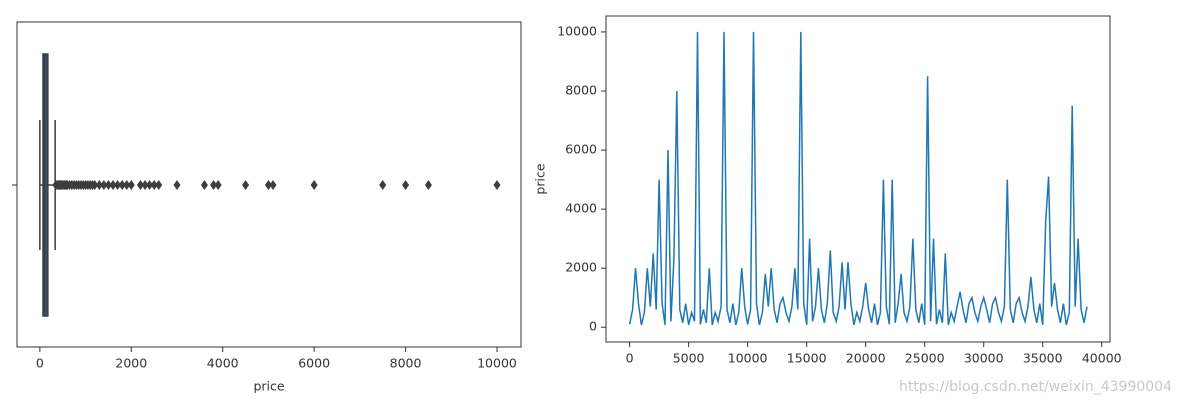 The height and width of the screenshot is (406, 1181). Describe the element at coordinates (131, 363) in the screenshot. I see `x-tick-label: 2000` at that location.